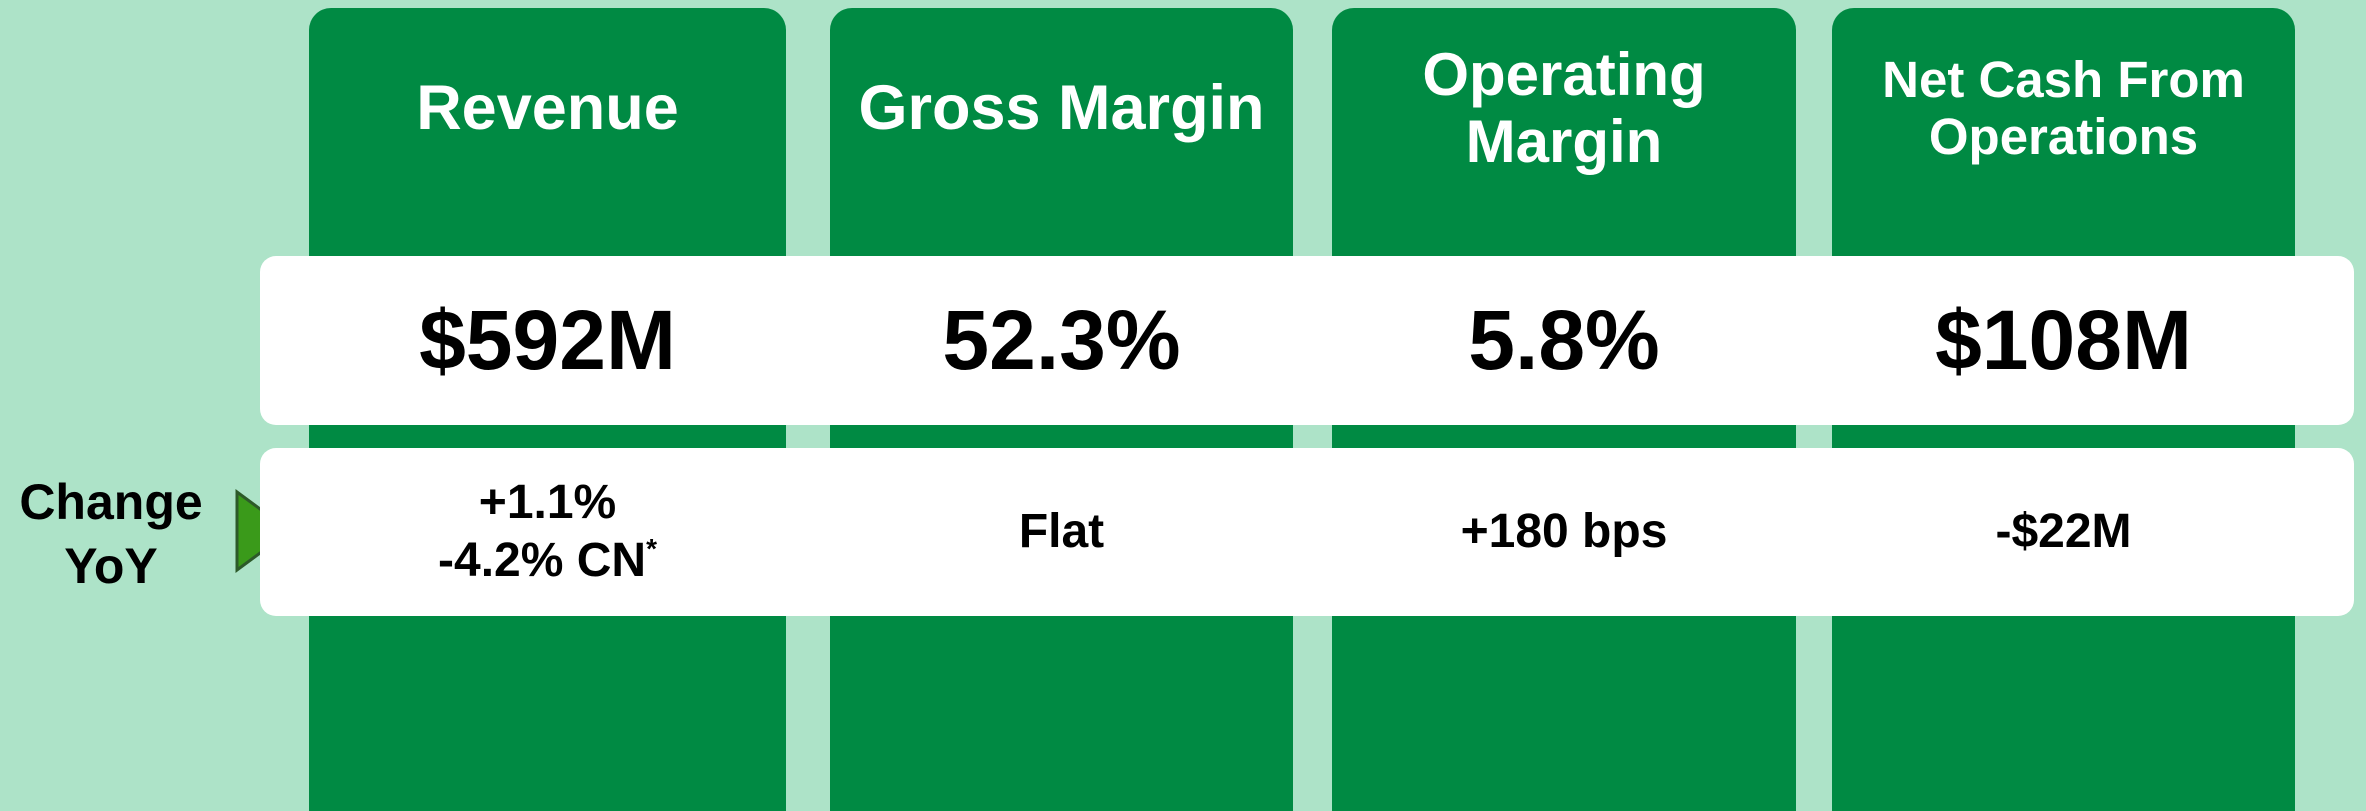 The height and width of the screenshot is (811, 2366). I want to click on card-title: Revenue, so click(547, 108).